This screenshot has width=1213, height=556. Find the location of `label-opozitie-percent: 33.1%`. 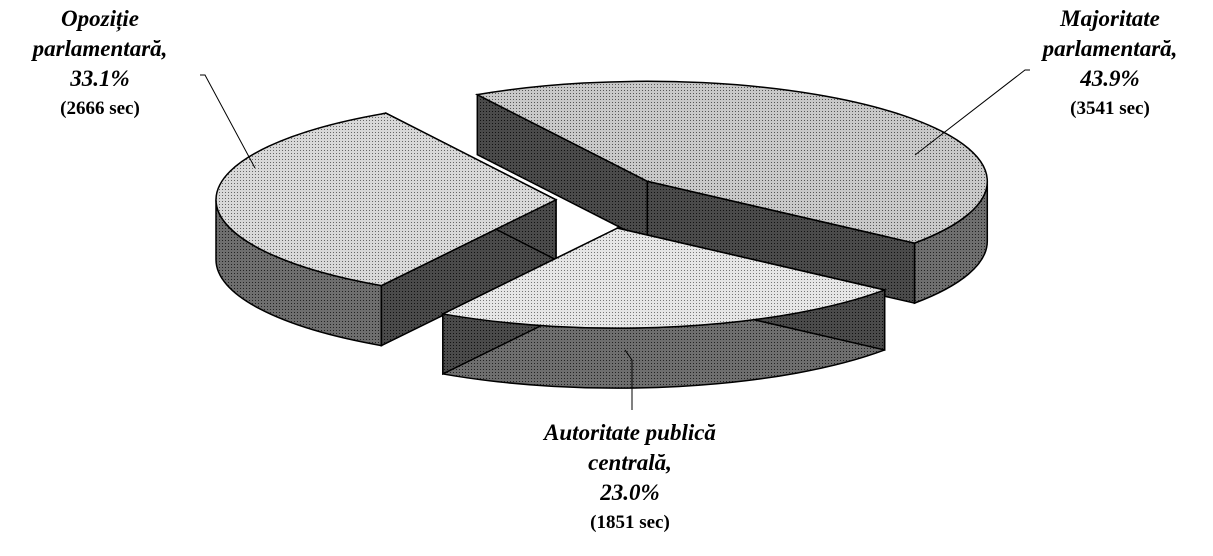

label-opozitie-percent: 33.1% is located at coordinates (100, 78).